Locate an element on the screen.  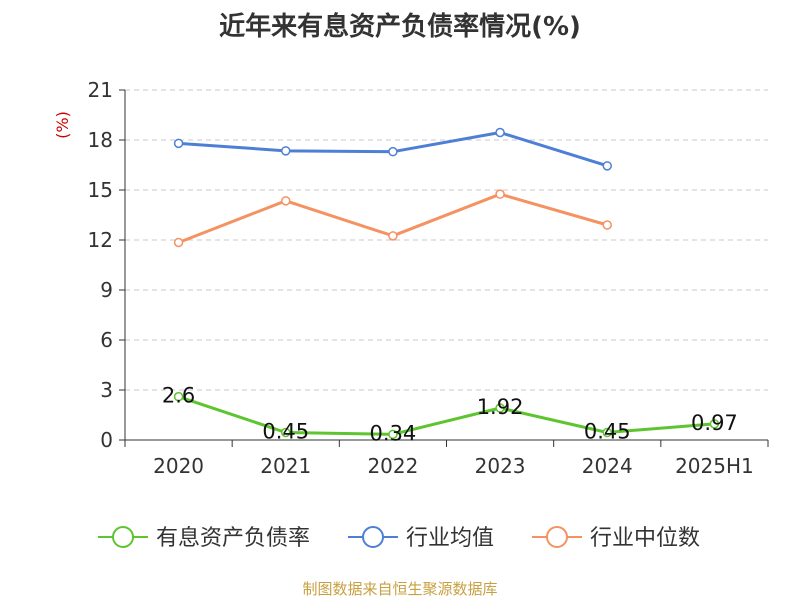
chart-title: 近年来有息资产负债率情况(%) is located at coordinates (400, 27).